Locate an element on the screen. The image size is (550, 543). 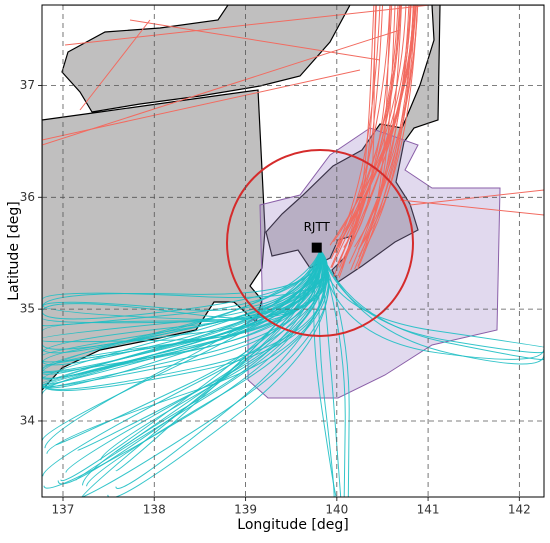
y-axis-title: Latitude [deg] is located at coordinates (14, 250).